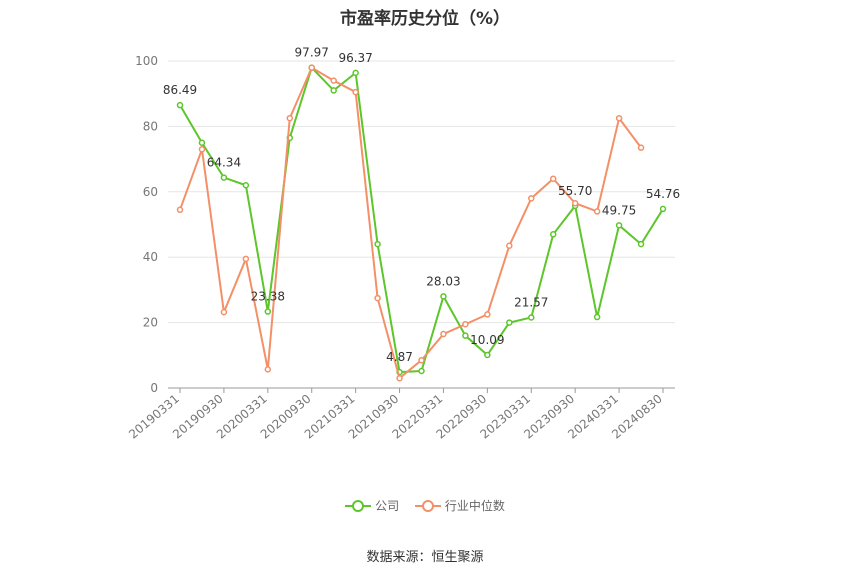 The image size is (850, 575). I want to click on data-label: 49.75, so click(619, 210).